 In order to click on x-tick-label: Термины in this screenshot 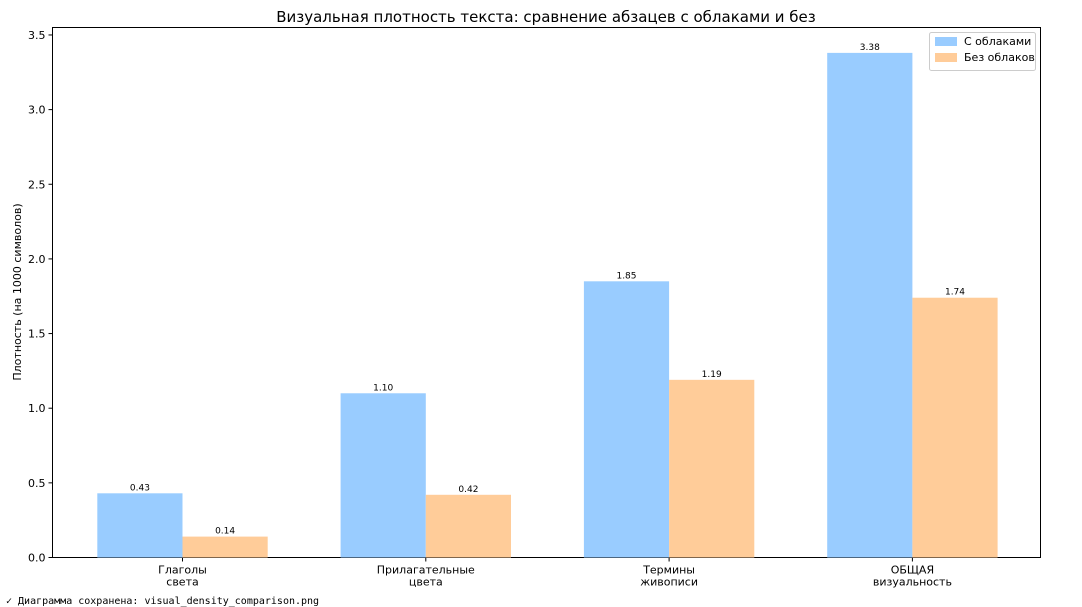, I will do `click(668, 570)`.